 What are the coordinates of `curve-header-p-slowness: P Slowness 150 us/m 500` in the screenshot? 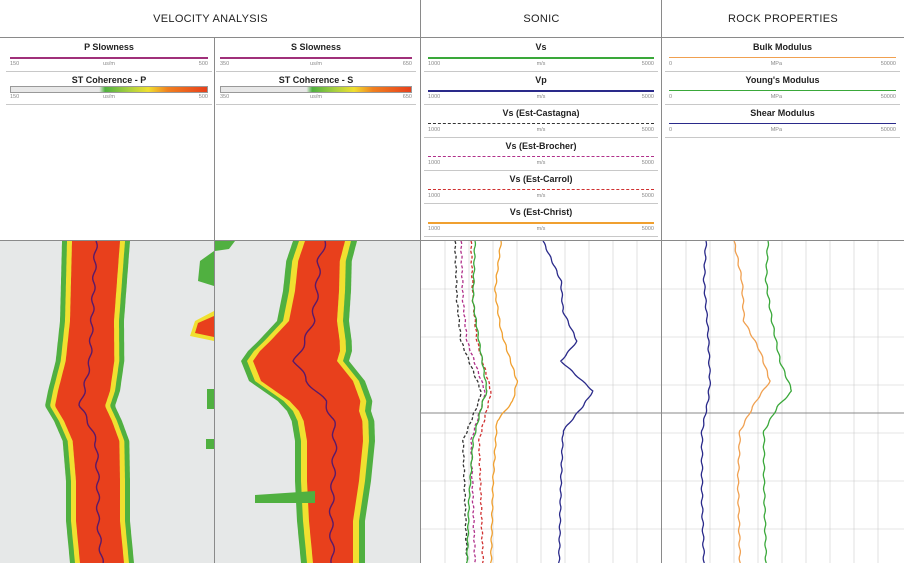 It's located at (109, 56).